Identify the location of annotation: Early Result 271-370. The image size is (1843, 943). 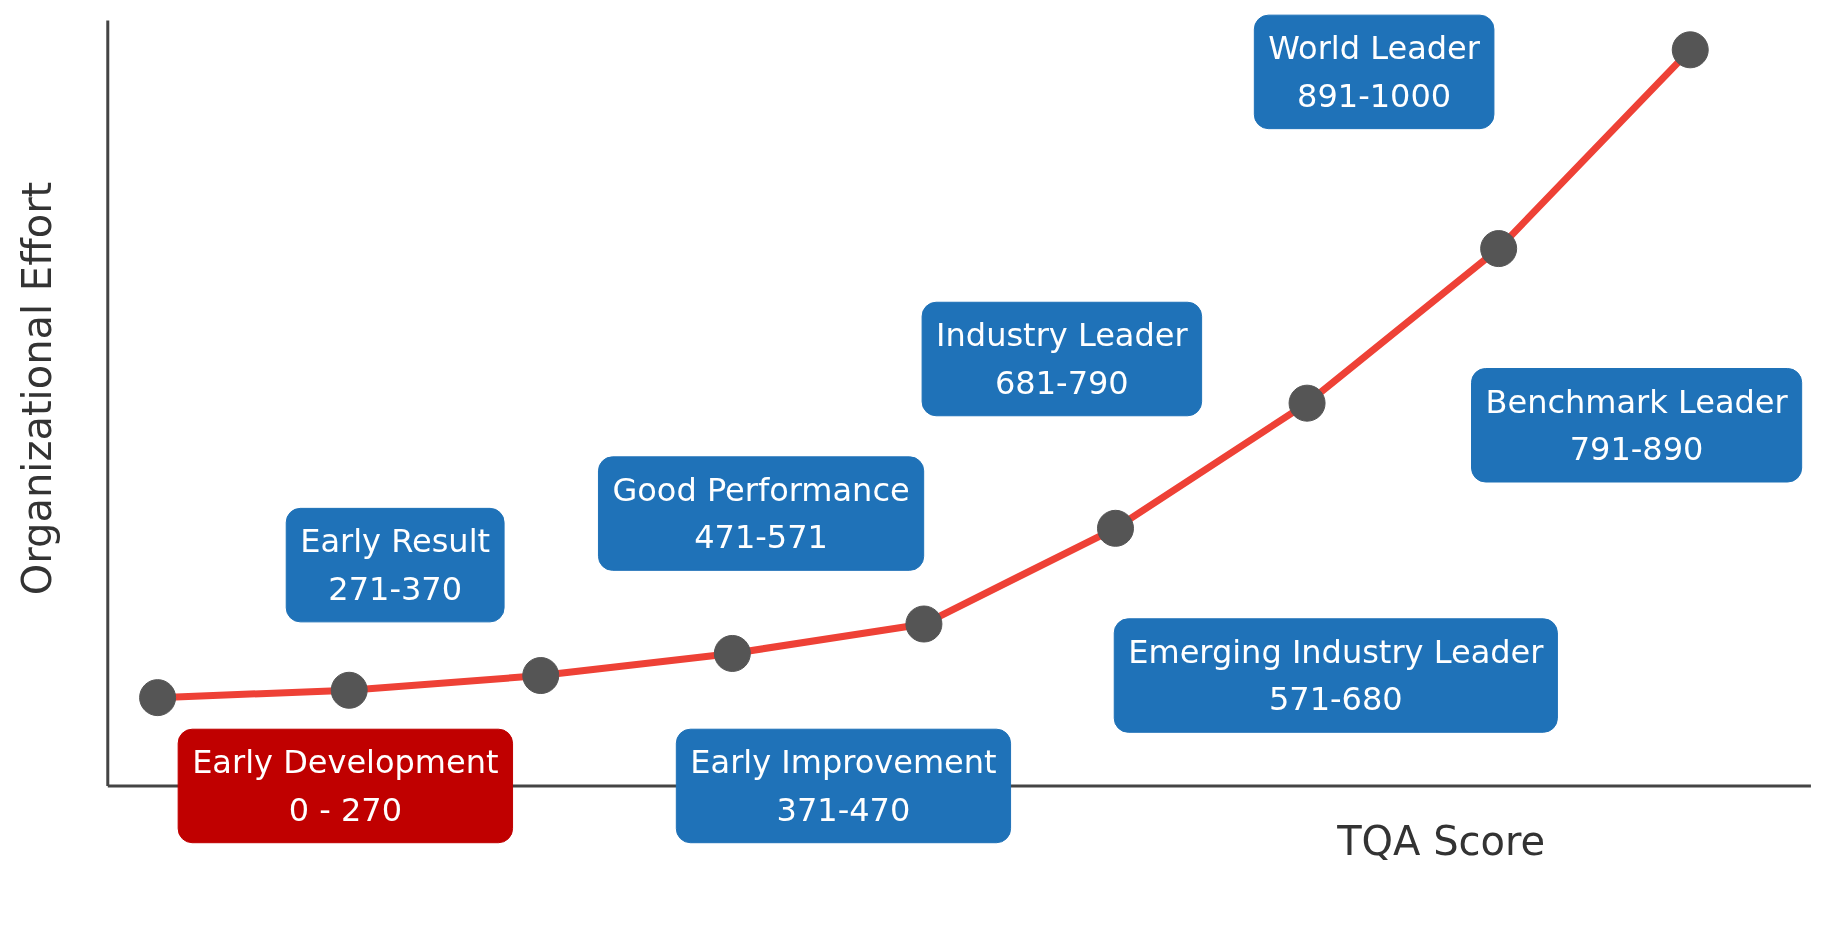
(395, 565).